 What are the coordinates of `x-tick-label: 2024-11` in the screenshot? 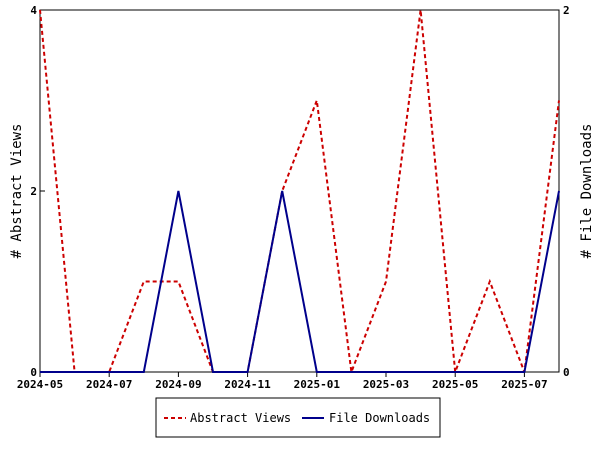 It's located at (247, 384).